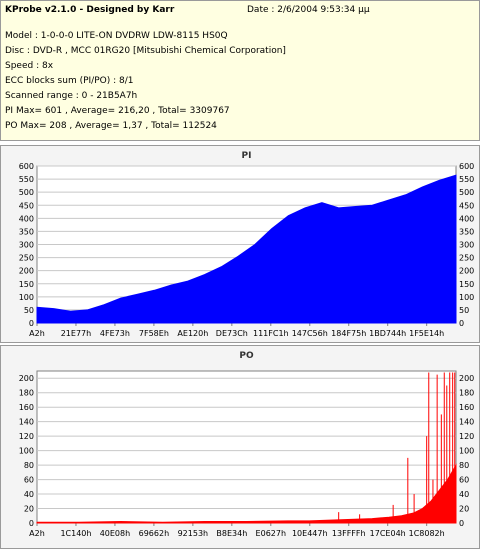 This screenshot has width=480, height=552. What do you see at coordinates (69, 81) in the screenshot?
I see `ecc-line: ECC blocks sum (PI/PO) : 8/1` at bounding box center [69, 81].